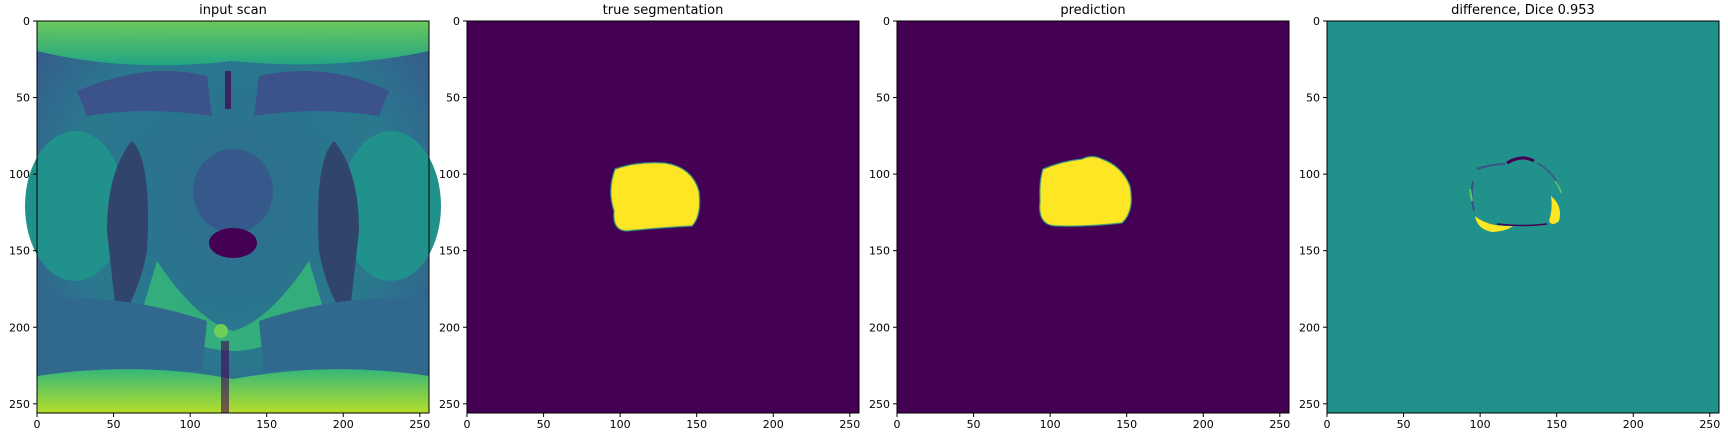 Image resolution: width=1728 pixels, height=432 pixels. I want to click on panel-title: true segmentation, so click(663, 10).